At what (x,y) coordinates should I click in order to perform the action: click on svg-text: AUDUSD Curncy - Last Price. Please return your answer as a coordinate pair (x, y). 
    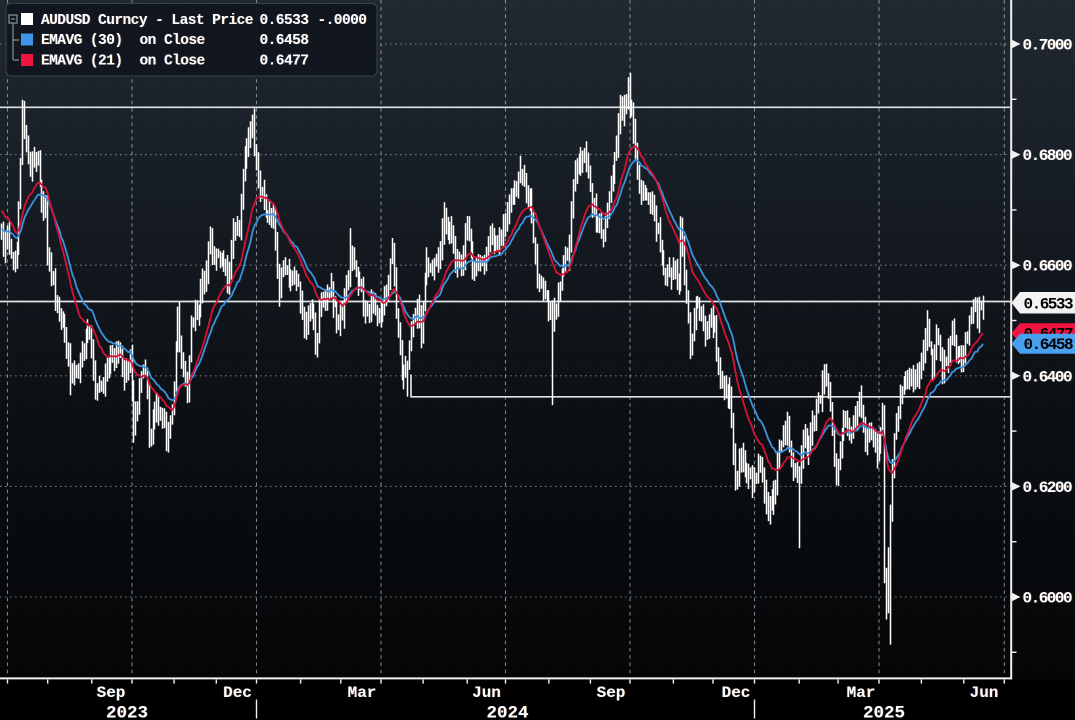
    Looking at the image, I should click on (147, 21).